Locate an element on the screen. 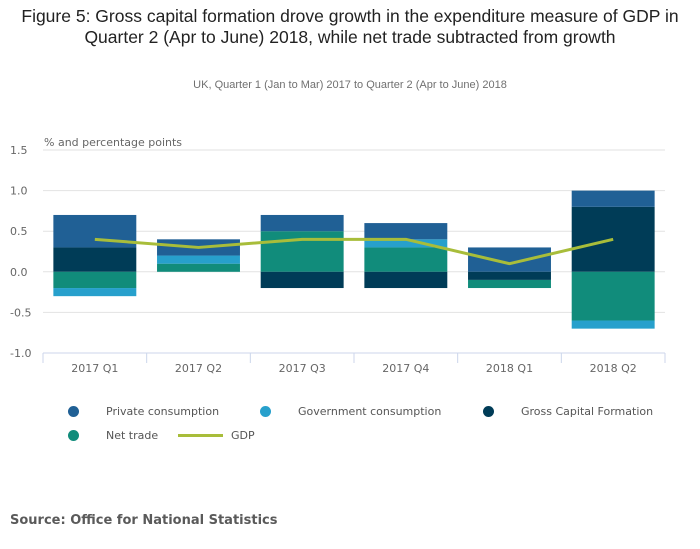  legend-label: Gross Capital Formation is located at coordinates (587, 411).